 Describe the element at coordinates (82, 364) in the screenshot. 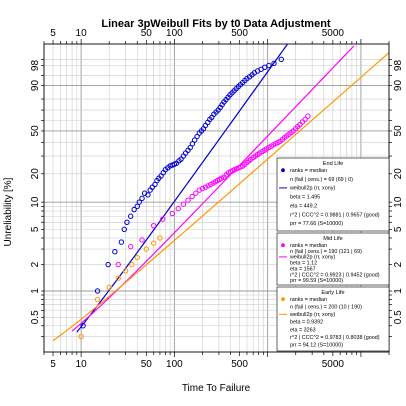

I see `x-tick-label-bottom: 10` at that location.